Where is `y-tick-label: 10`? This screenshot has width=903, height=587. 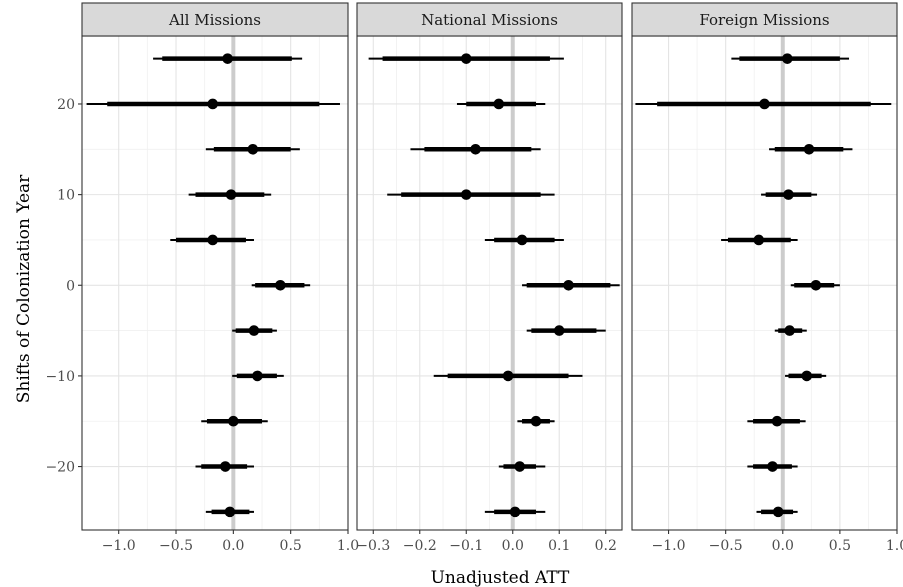 y-tick-label: 10 is located at coordinates (66, 196).